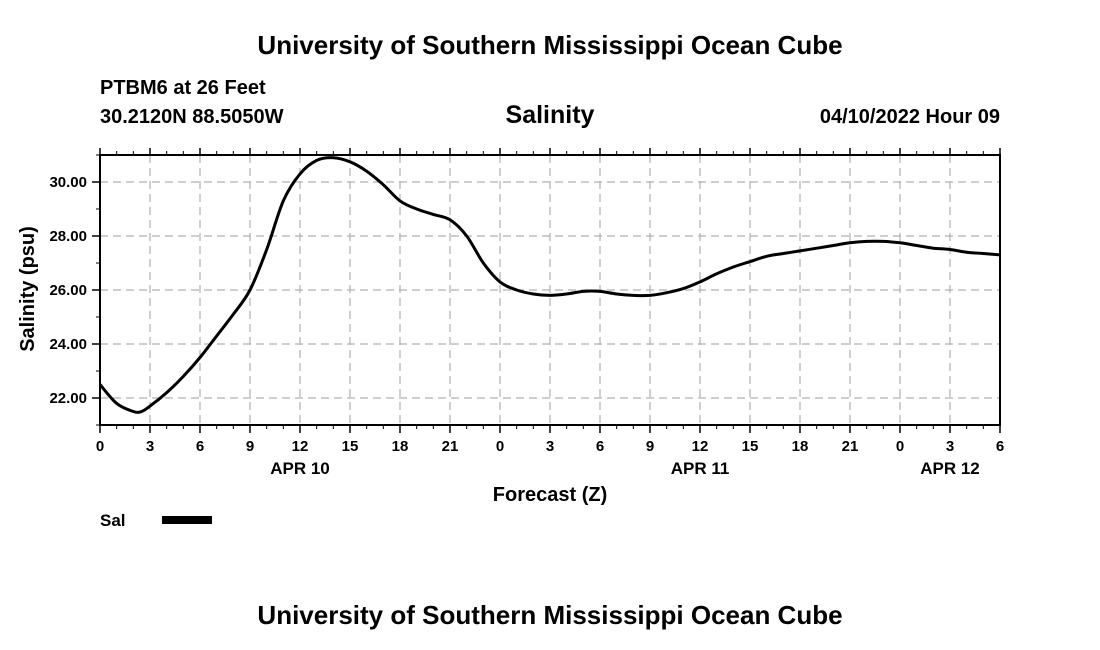  What do you see at coordinates (550, 495) in the screenshot?
I see `x-axis-label: Forecast (Z)` at bounding box center [550, 495].